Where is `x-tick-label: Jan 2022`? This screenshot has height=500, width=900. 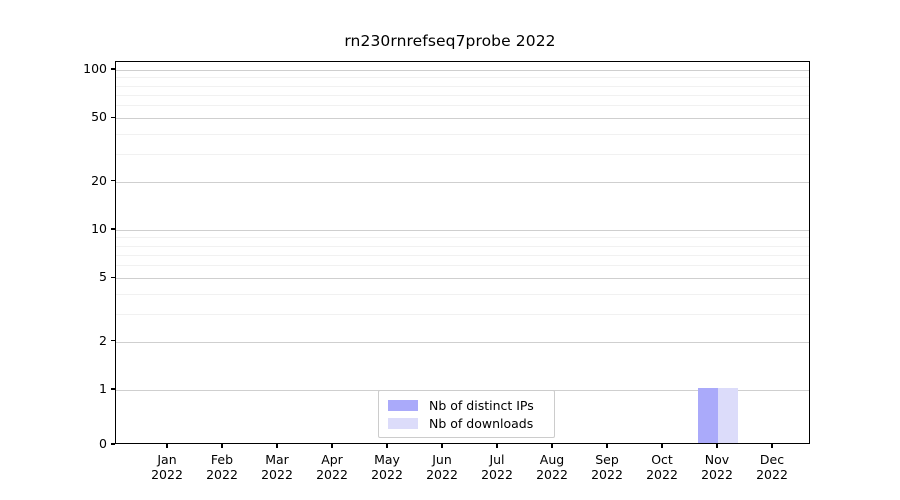 x-tick-label: Jan 2022 is located at coordinates (167, 467).